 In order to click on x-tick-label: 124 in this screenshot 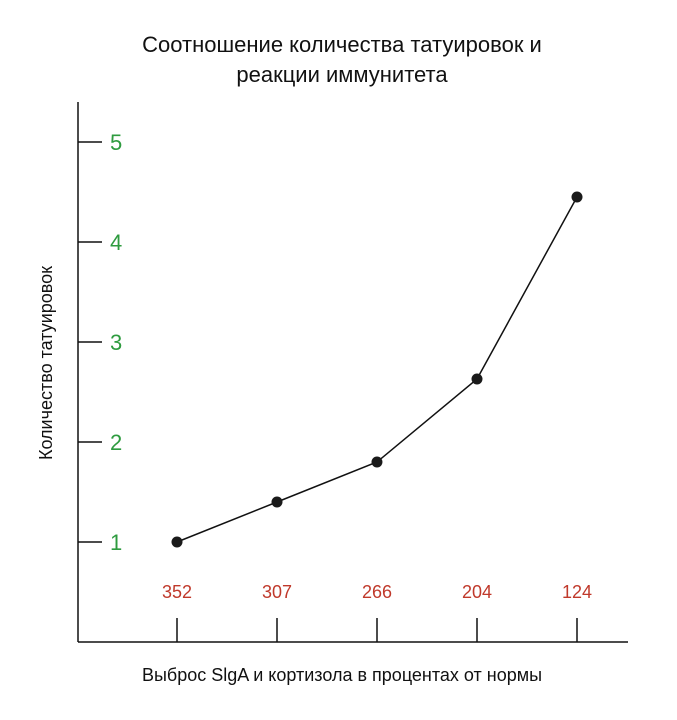, I will do `click(577, 592)`.